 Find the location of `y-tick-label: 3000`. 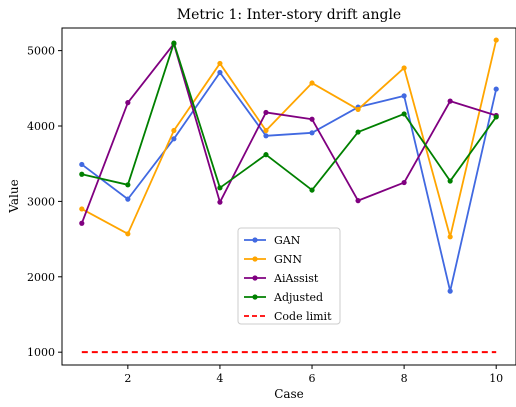

y-tick-label: 3000 is located at coordinates (41, 201).